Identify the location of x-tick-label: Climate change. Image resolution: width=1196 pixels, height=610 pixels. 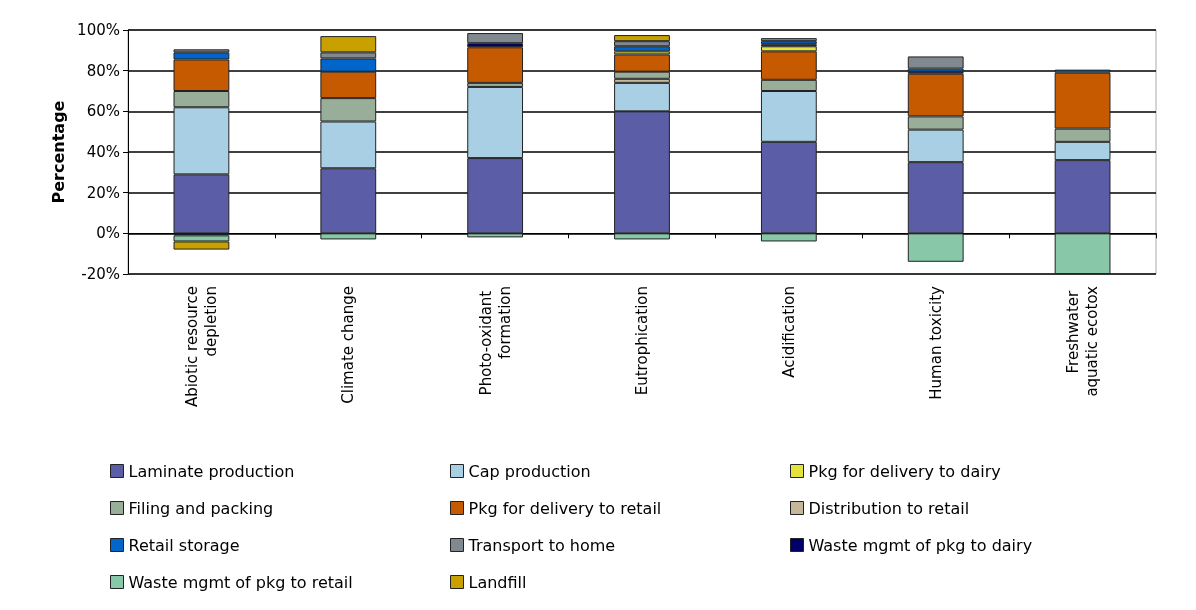
(348, 345).